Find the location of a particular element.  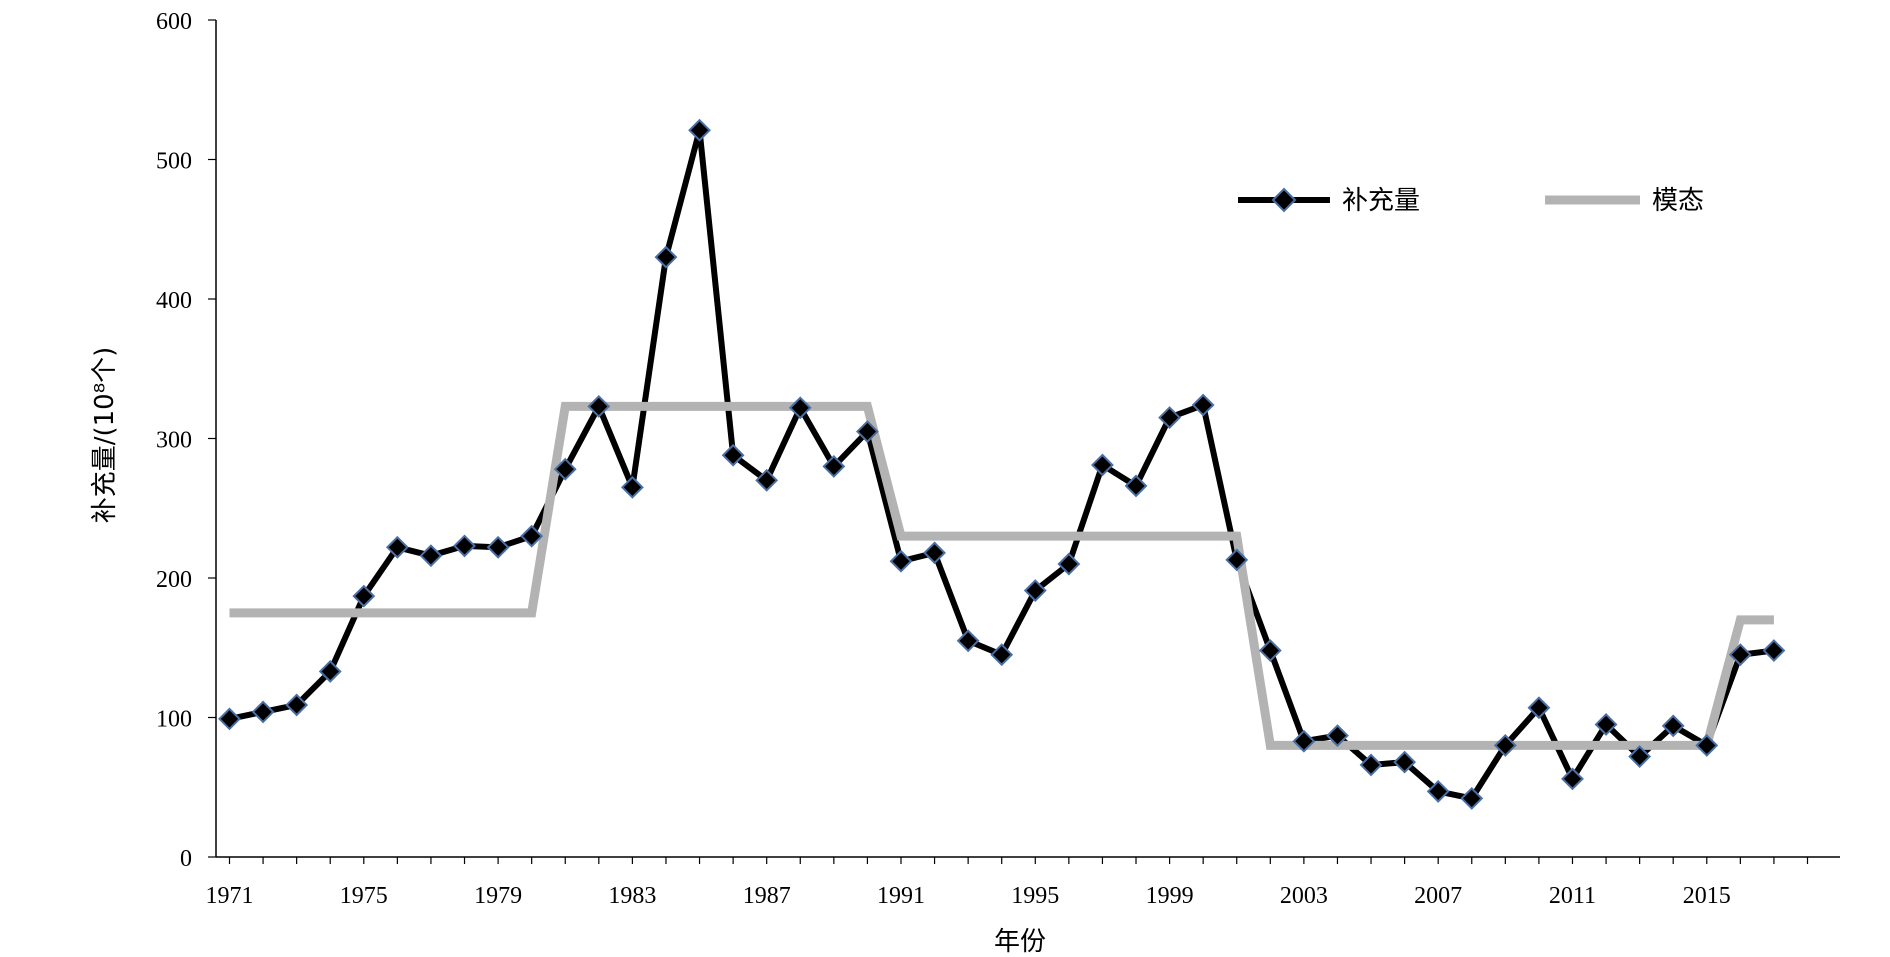

x-tick-label: 1987 is located at coordinates (767, 896).